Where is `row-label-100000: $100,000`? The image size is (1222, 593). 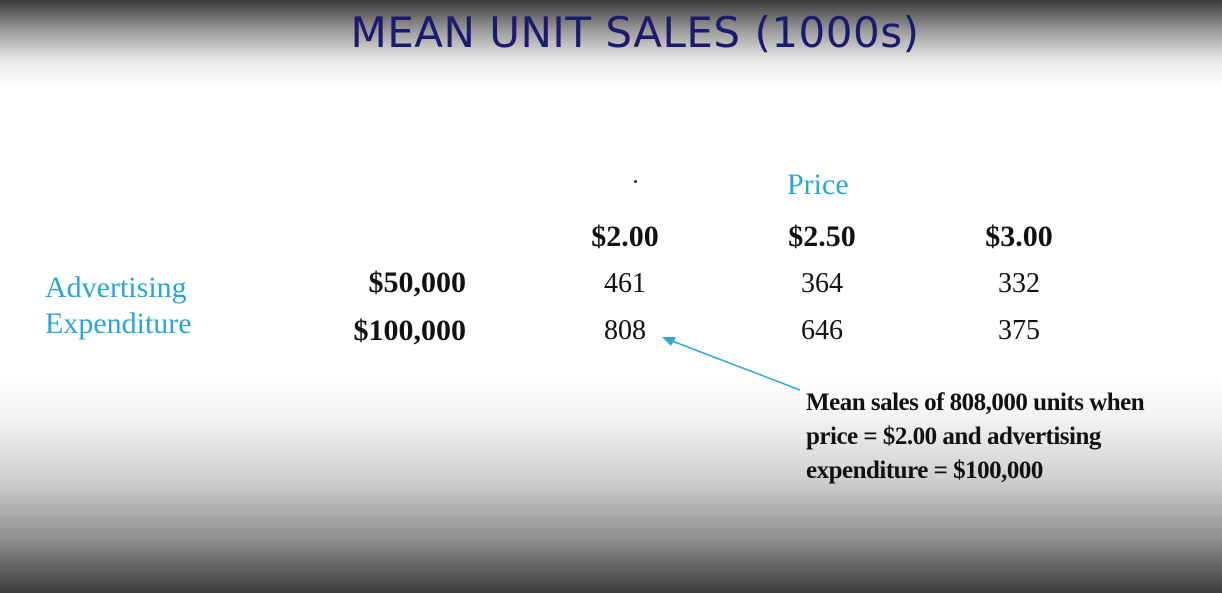
row-label-100000: $100,000 is located at coordinates (410, 330).